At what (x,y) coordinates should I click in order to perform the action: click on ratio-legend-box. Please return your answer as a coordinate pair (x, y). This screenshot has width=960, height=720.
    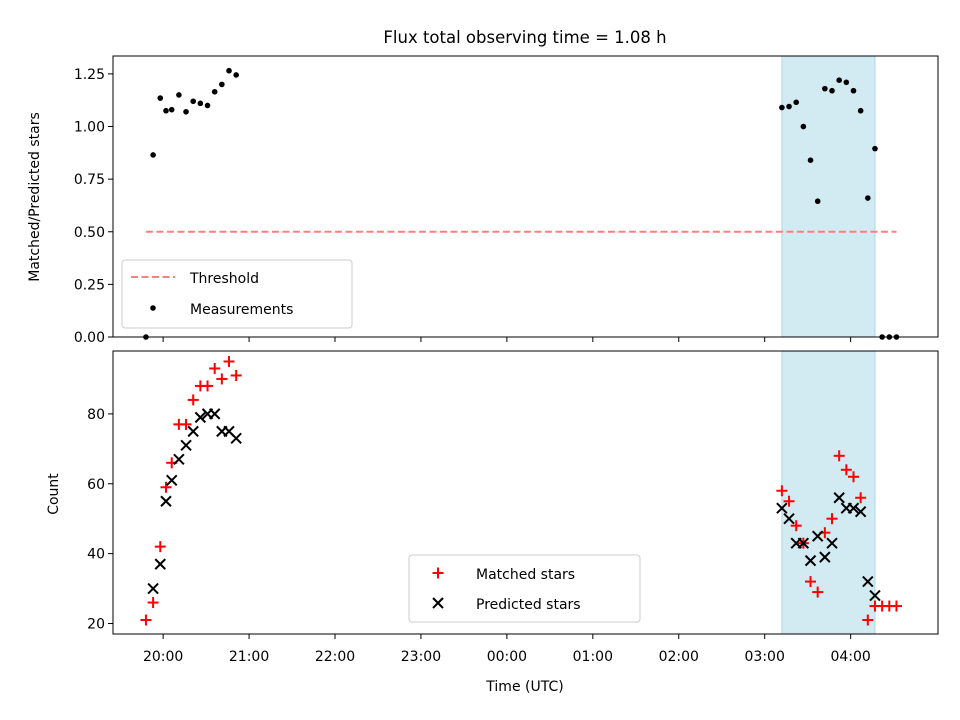
    Looking at the image, I should click on (237, 294).